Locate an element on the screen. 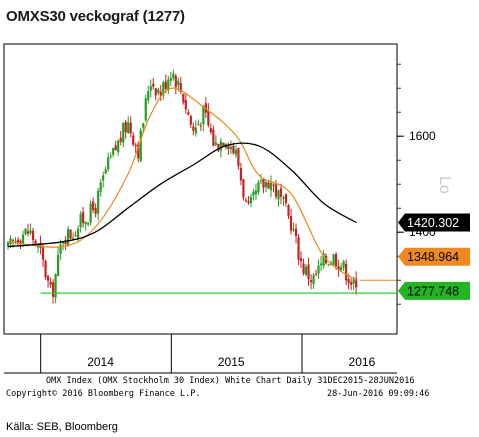 This screenshot has height=437, width=479. x-tick-label: 2016 is located at coordinates (362, 362).